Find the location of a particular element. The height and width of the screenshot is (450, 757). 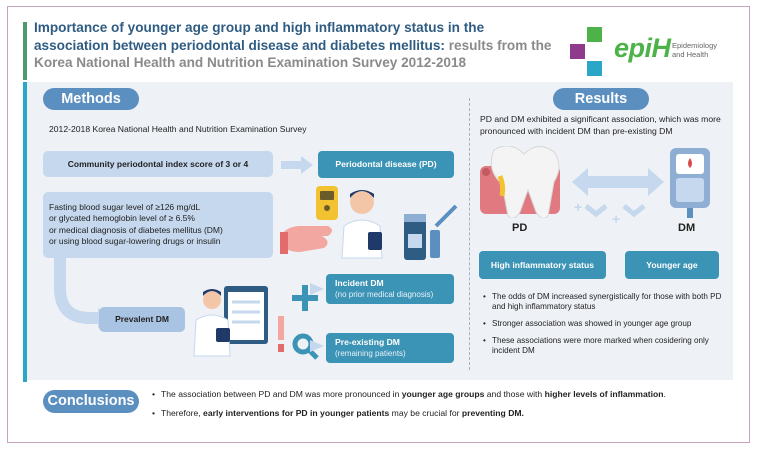

conclusion-1-bold-b: higher levels of inflammation is located at coordinates (604, 394).